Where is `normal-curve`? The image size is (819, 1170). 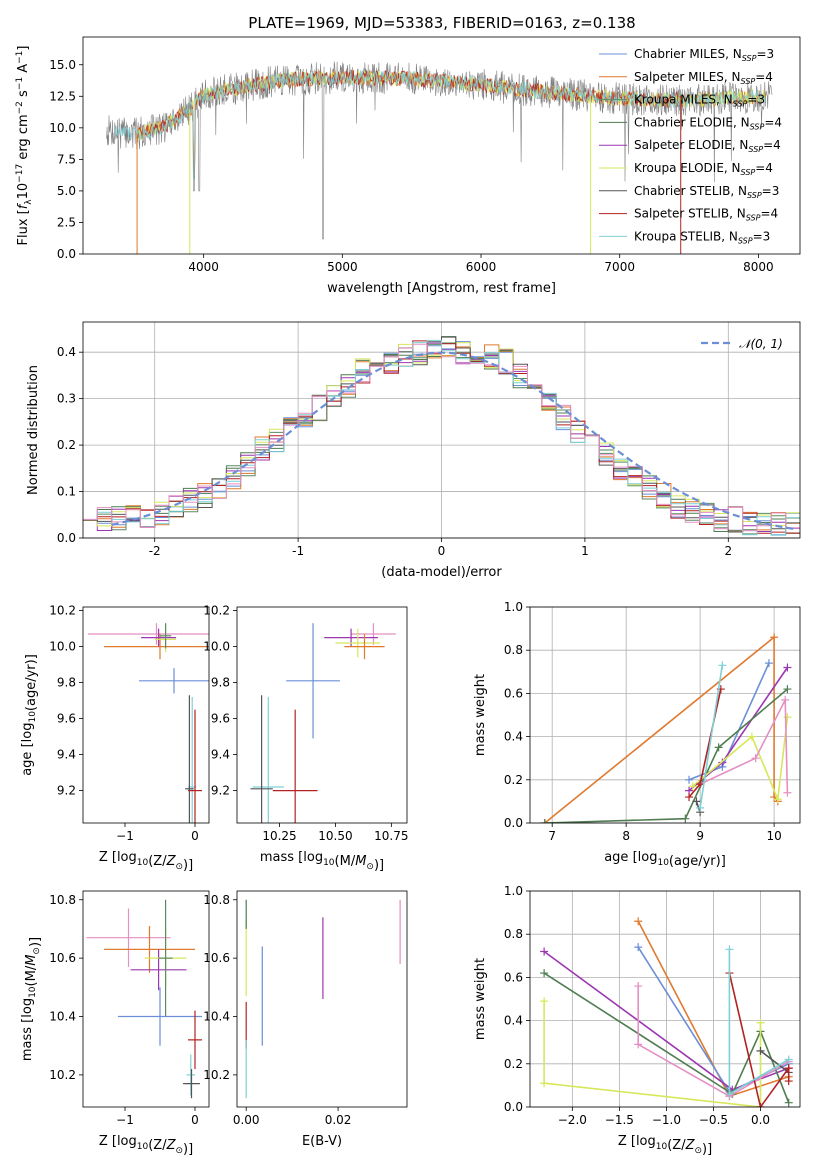
normal-curve is located at coordinates (454, 441).